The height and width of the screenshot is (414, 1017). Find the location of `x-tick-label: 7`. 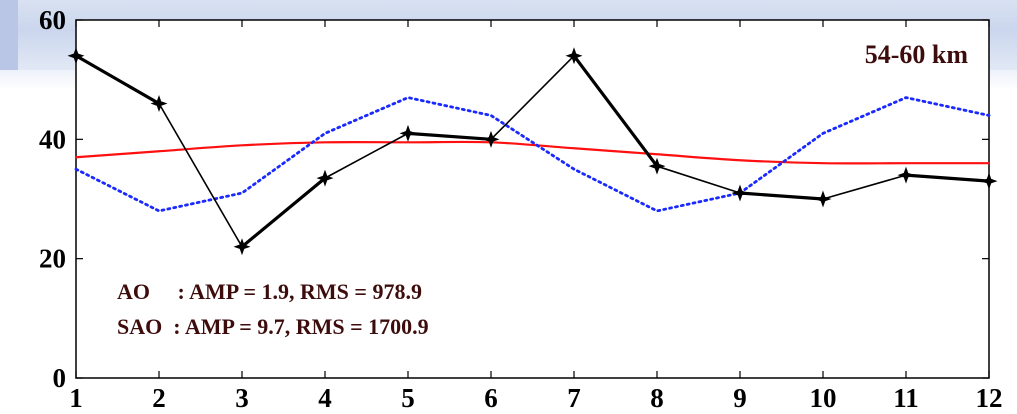

x-tick-label: 7 is located at coordinates (574, 398).